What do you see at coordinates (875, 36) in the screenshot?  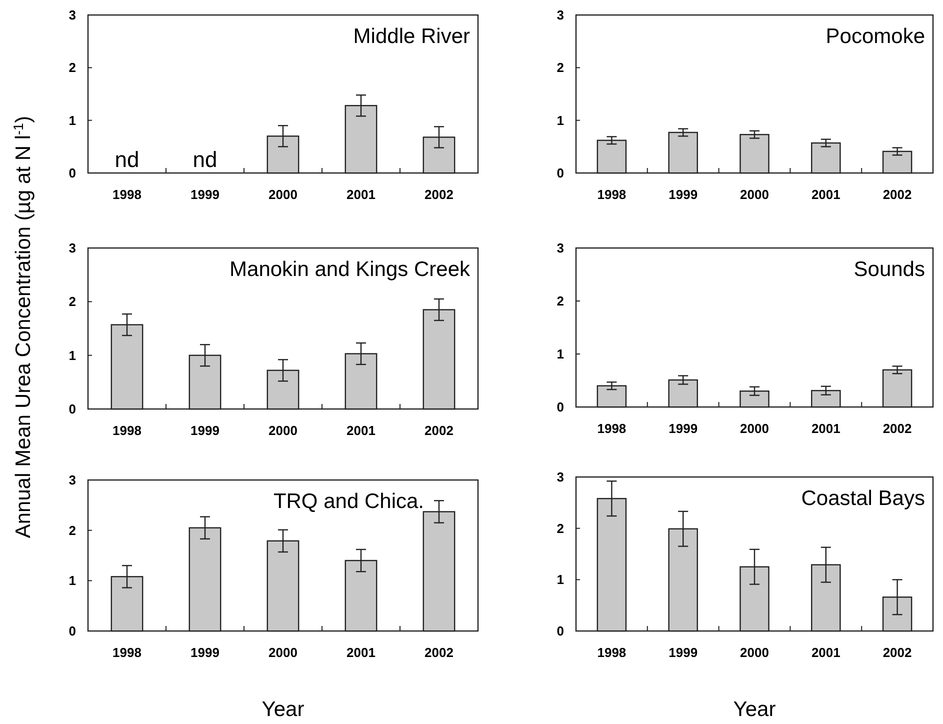 I see `text: Pocomoke` at bounding box center [875, 36].